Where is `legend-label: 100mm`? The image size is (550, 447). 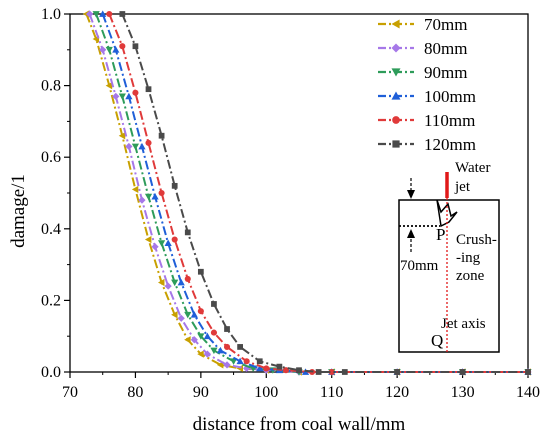 legend-label: 100mm is located at coordinates (450, 96).